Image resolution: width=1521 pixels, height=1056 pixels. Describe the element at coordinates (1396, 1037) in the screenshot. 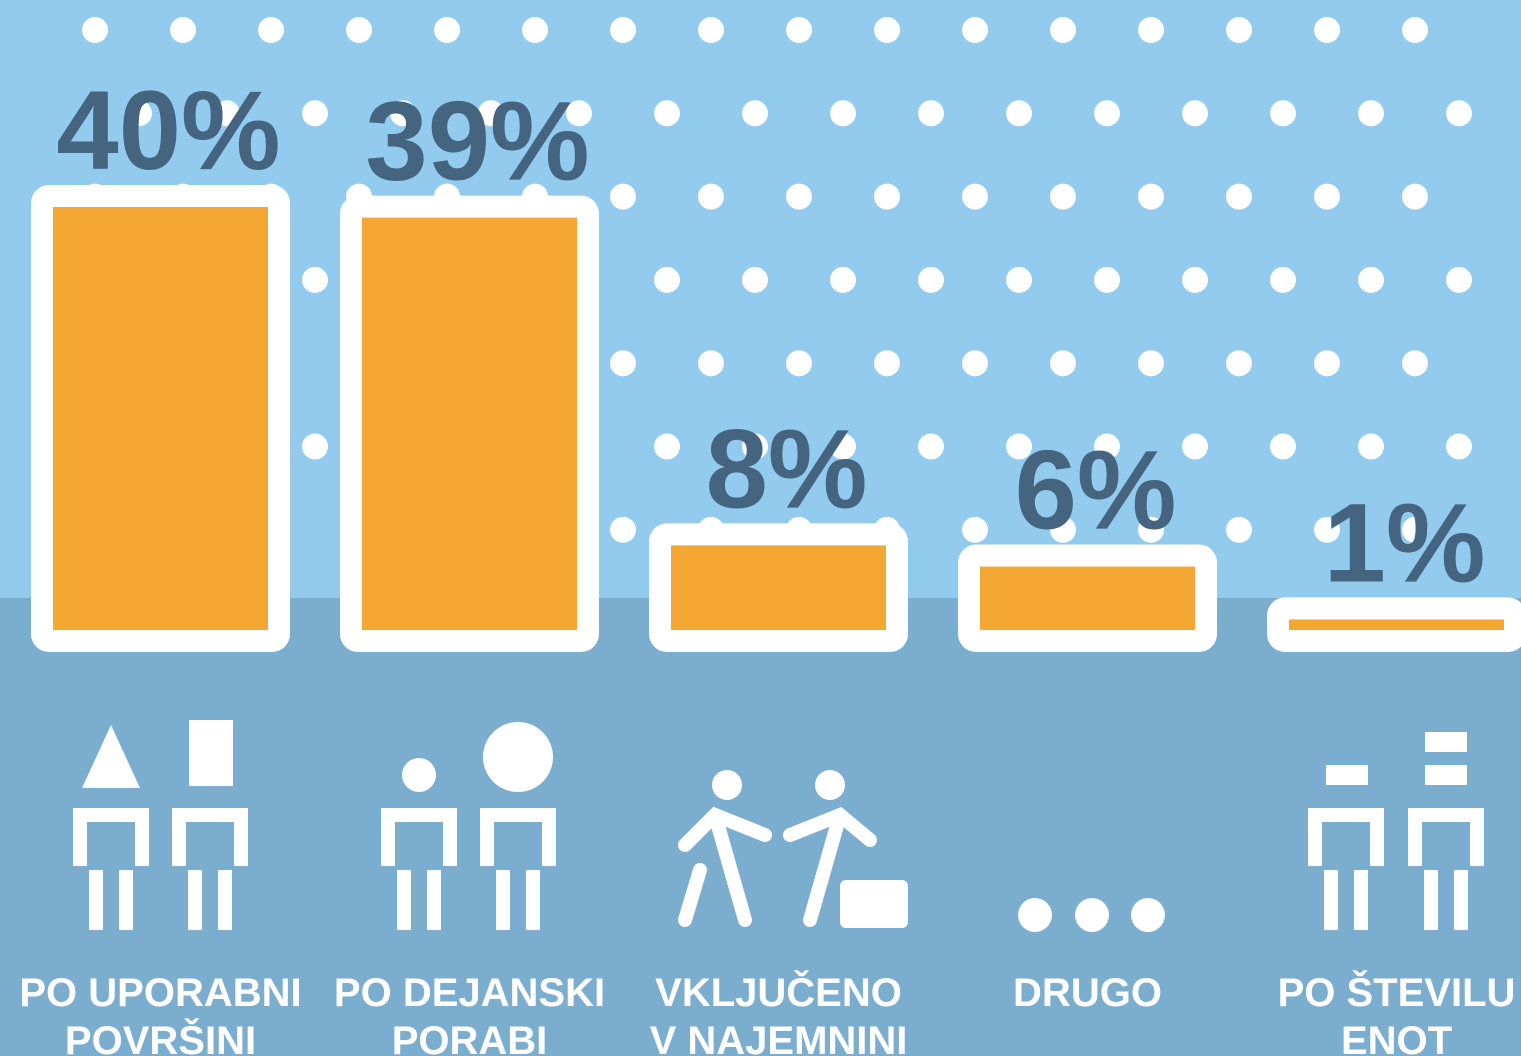

I see `category-label: ENOT` at that location.